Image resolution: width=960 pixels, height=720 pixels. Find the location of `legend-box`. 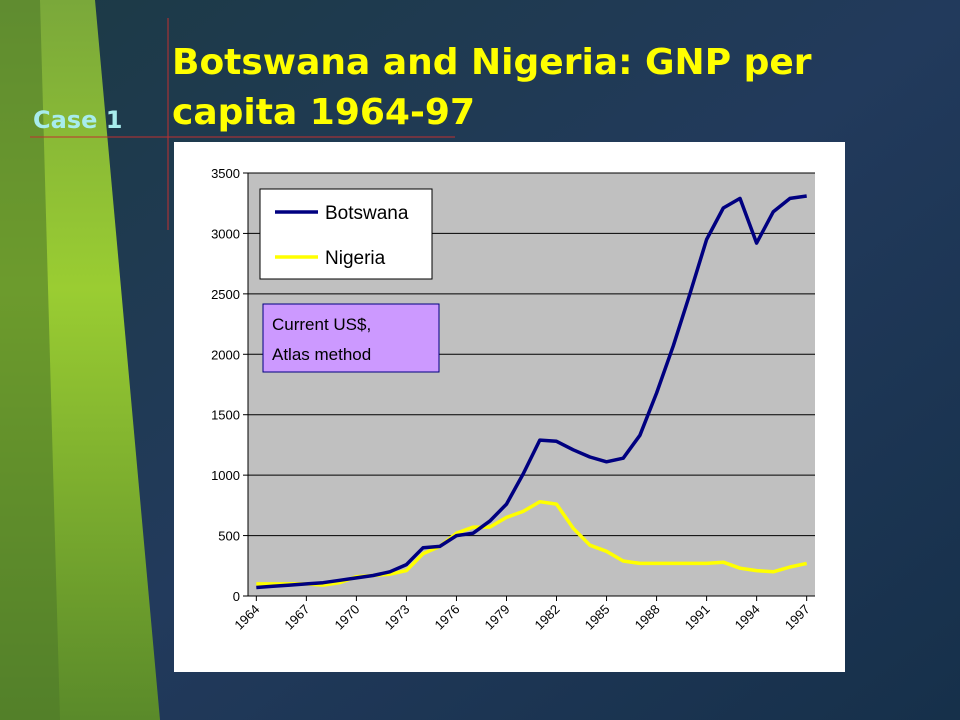

legend-box is located at coordinates (346, 234).